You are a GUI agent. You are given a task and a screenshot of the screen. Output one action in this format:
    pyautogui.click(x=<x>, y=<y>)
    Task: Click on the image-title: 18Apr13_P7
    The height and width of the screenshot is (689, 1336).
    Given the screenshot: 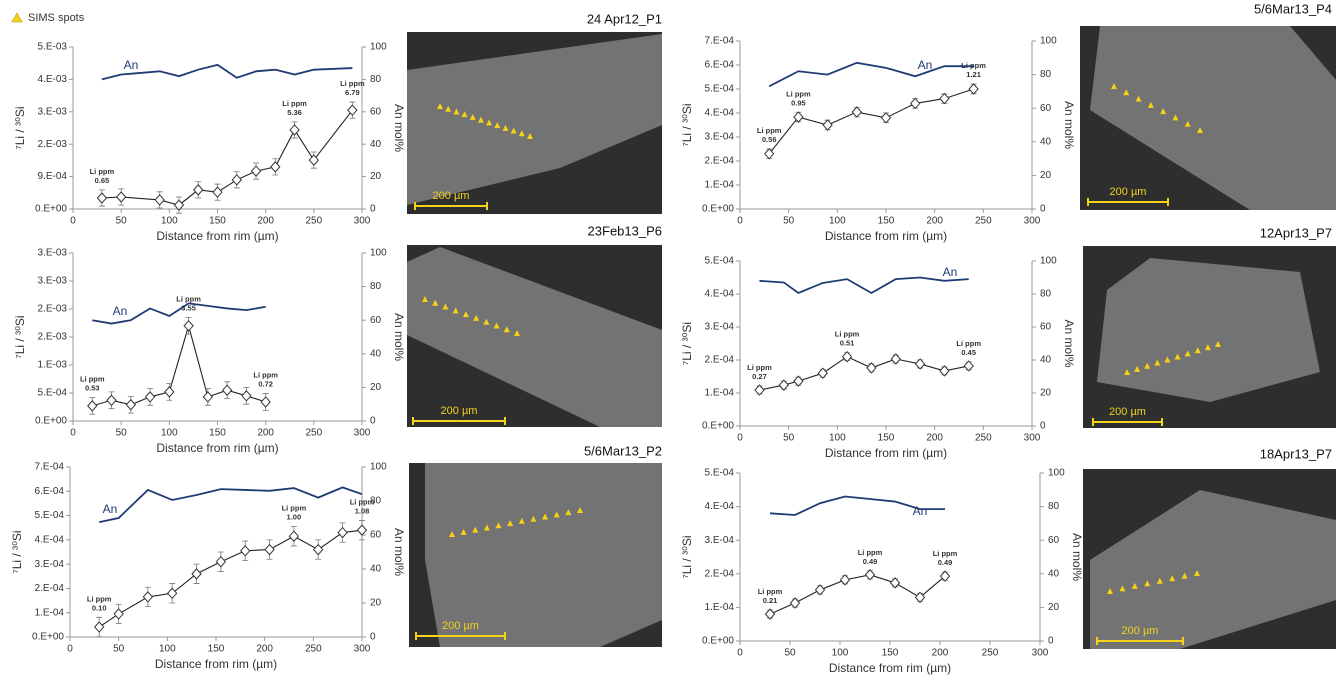 What is the action you would take?
    pyautogui.click(x=1296, y=453)
    